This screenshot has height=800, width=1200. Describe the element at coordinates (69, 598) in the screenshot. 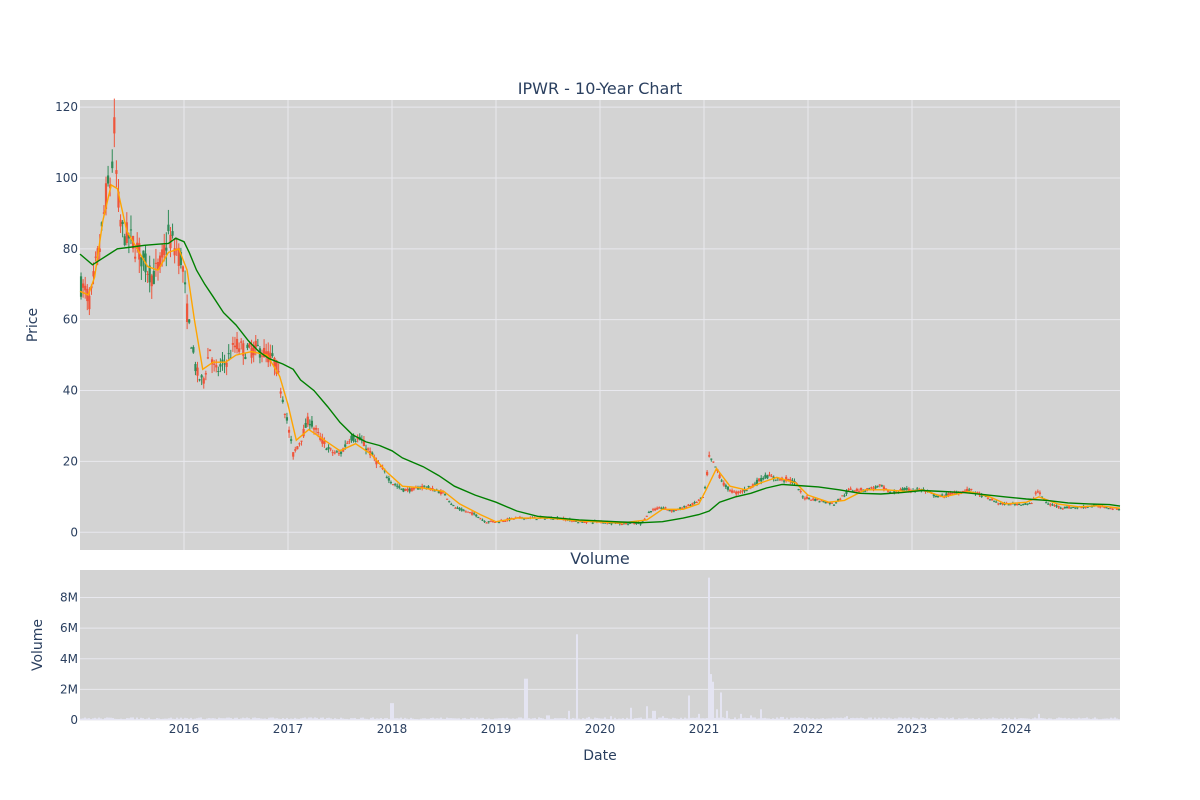

I see `volume-y-tick-label: 8M` at that location.